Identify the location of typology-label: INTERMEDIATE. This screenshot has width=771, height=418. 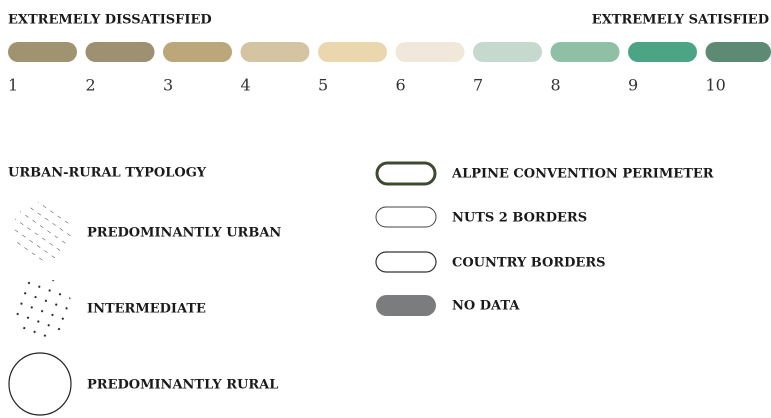
(146, 309).